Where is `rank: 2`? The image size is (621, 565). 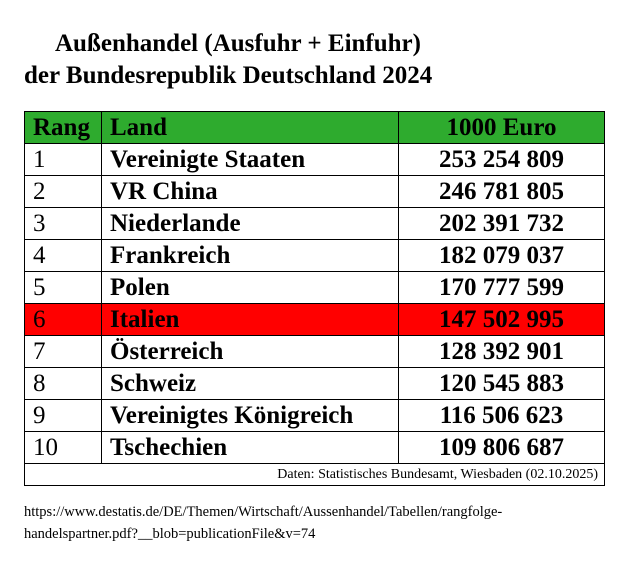
rank: 2 is located at coordinates (63, 191).